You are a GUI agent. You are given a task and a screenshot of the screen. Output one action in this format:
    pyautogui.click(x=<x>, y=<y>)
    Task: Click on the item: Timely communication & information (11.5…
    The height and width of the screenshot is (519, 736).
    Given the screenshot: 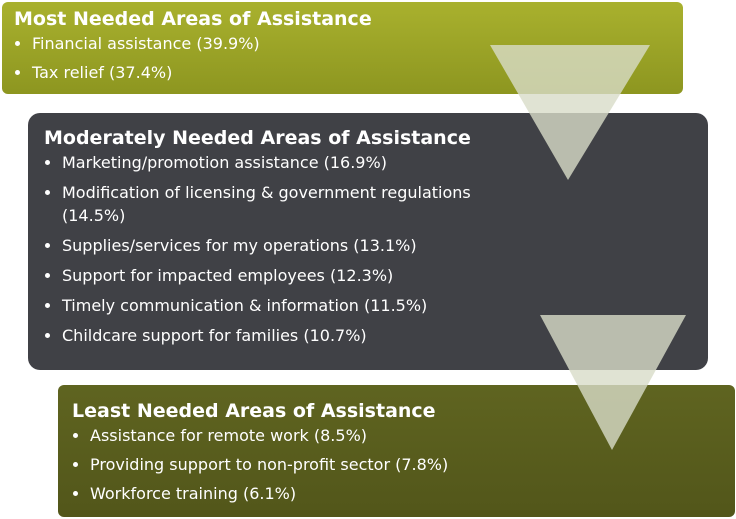 What is the action you would take?
    pyautogui.click(x=282, y=305)
    